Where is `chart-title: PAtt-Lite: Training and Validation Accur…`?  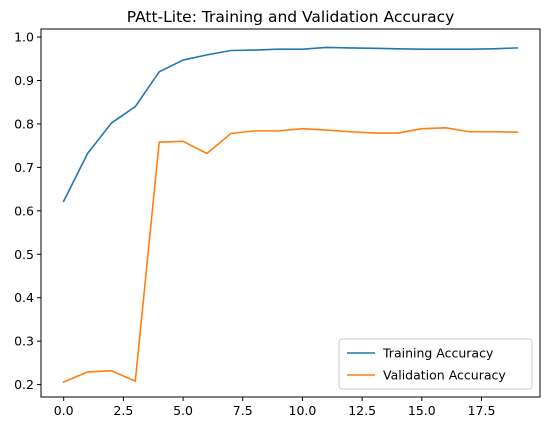 chart-title: PAtt-Lite: Training and Validation Accur… is located at coordinates (291, 17).